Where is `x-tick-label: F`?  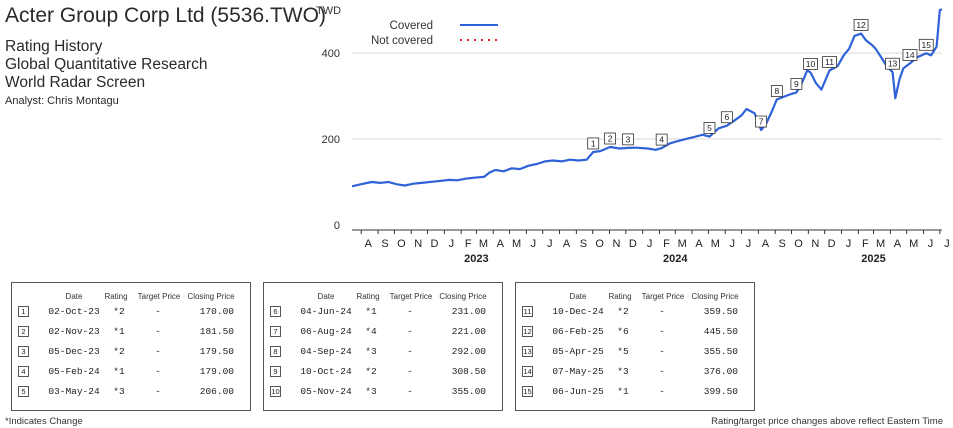 x-tick-label: F is located at coordinates (666, 244).